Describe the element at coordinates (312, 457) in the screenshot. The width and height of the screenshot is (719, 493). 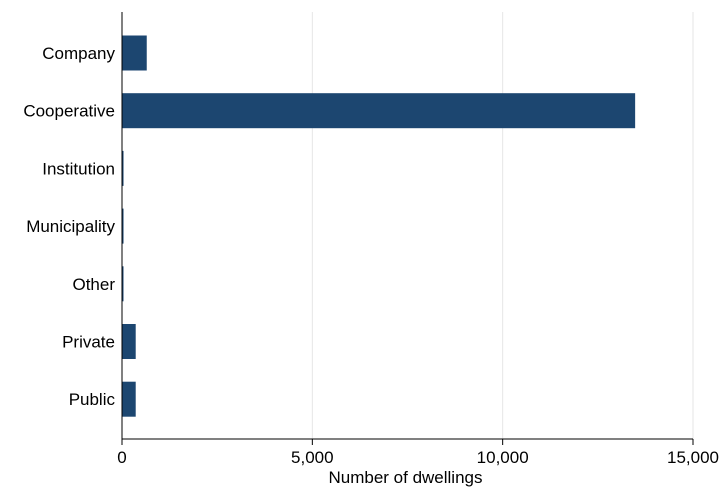
I see `x-tick-label: 5,000` at that location.